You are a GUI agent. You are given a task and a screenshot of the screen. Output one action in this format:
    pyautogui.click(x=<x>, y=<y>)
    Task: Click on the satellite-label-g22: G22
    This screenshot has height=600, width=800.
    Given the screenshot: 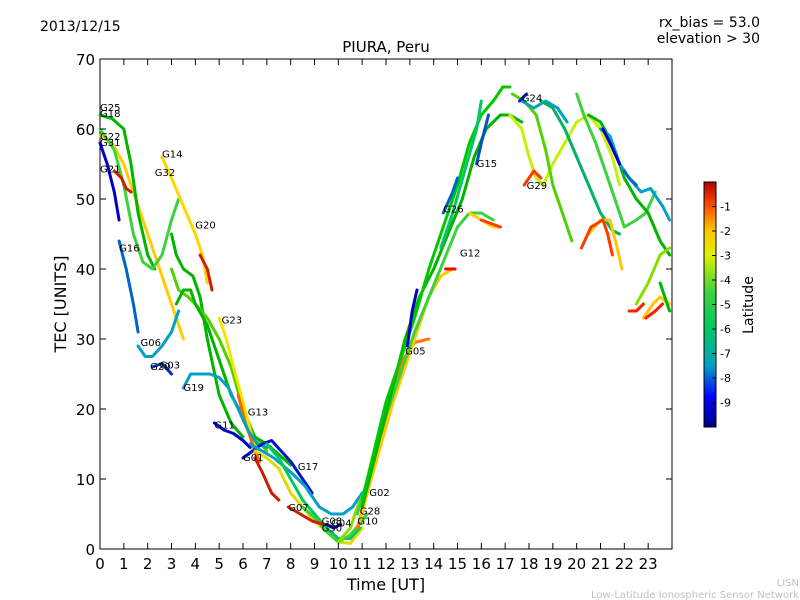 What is the action you would take?
    pyautogui.click(x=110, y=137)
    